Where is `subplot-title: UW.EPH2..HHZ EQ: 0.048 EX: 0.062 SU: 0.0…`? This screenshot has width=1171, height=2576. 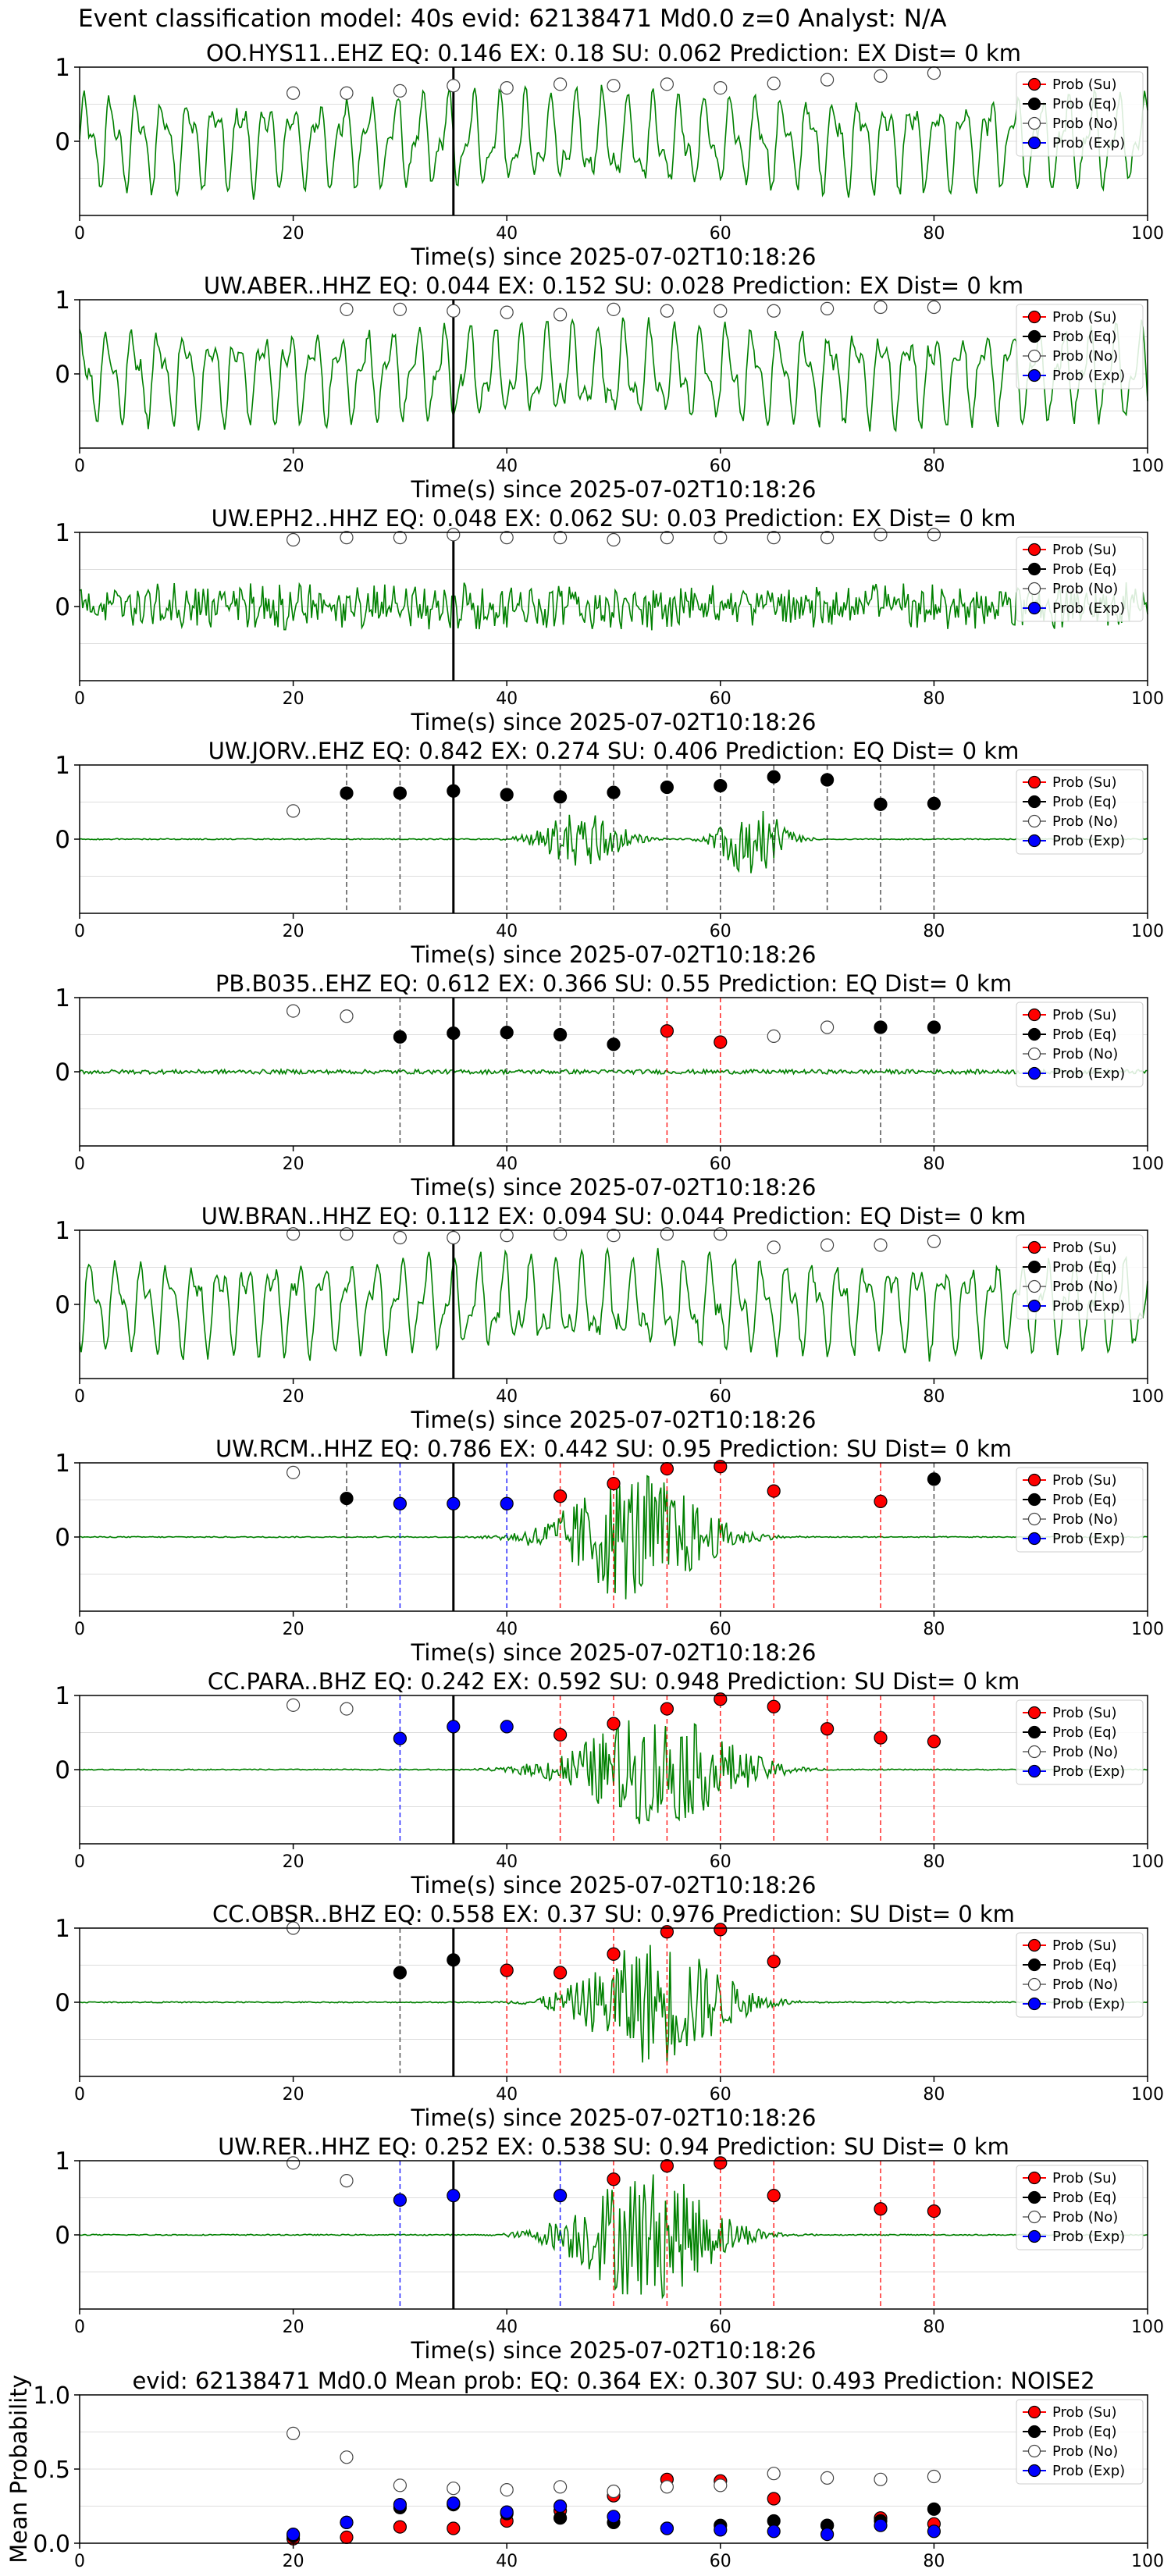
subplot-title: UW.EPH2..HHZ EQ: 0.048 EX: 0.062 SU: 0.0… is located at coordinates (614, 518).